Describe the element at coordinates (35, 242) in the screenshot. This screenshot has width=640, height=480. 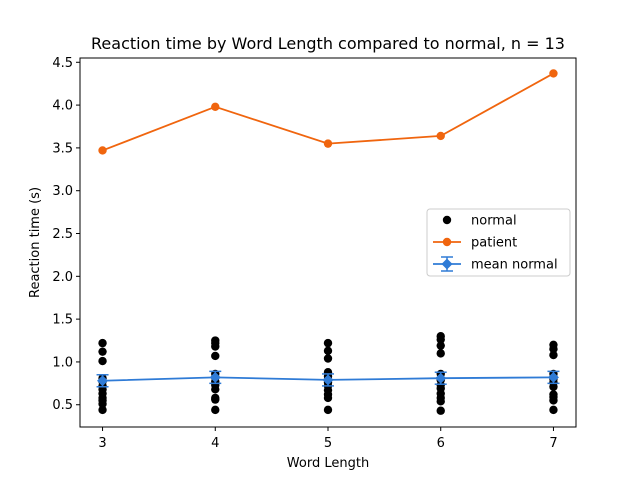
I see `y-axis-label: Reaction time (s)` at that location.